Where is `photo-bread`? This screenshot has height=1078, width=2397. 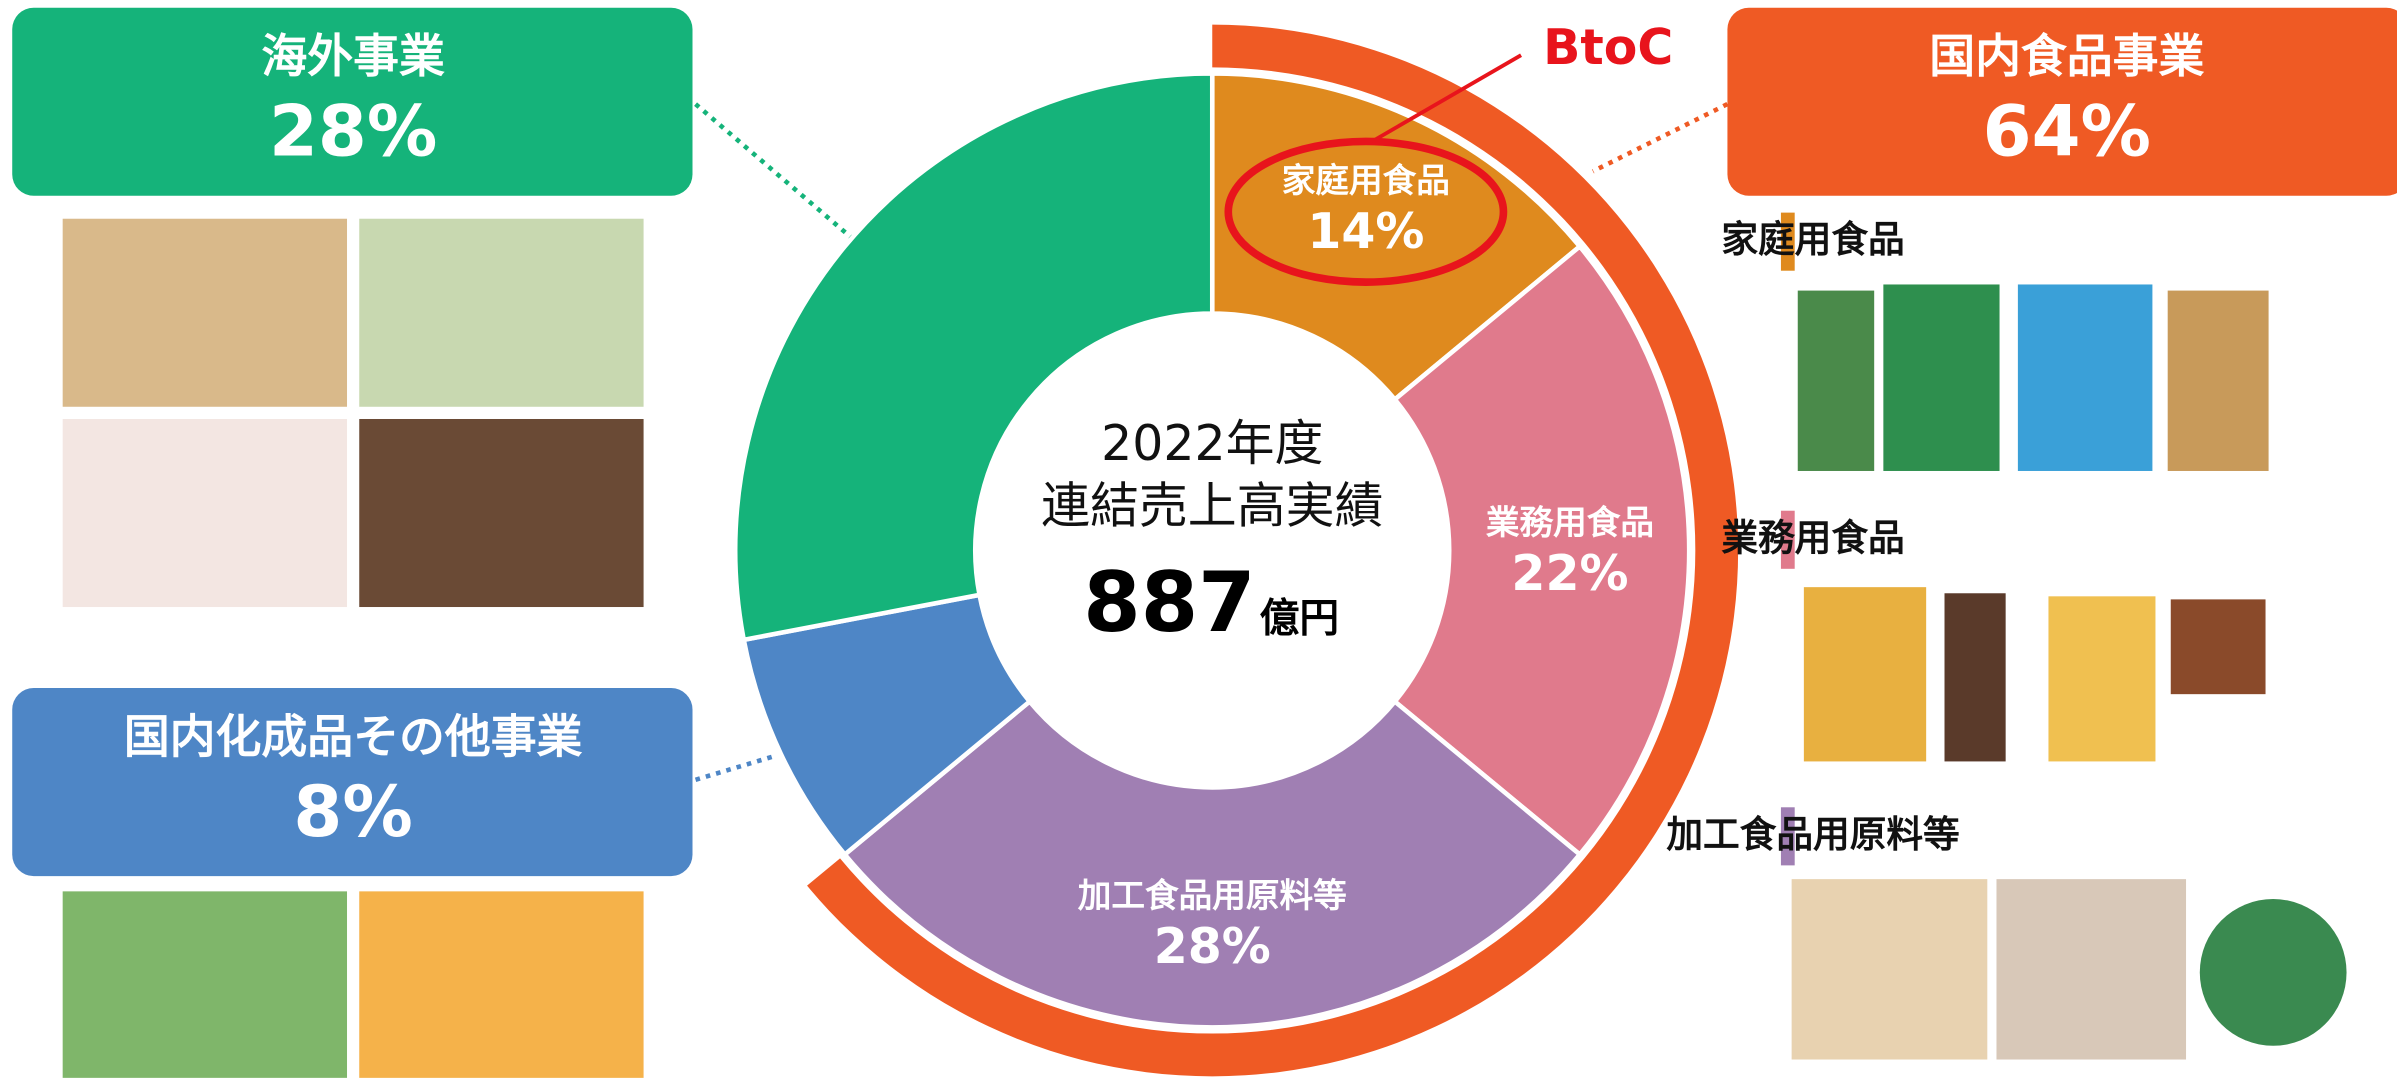 photo-bread is located at coordinates (205, 312).